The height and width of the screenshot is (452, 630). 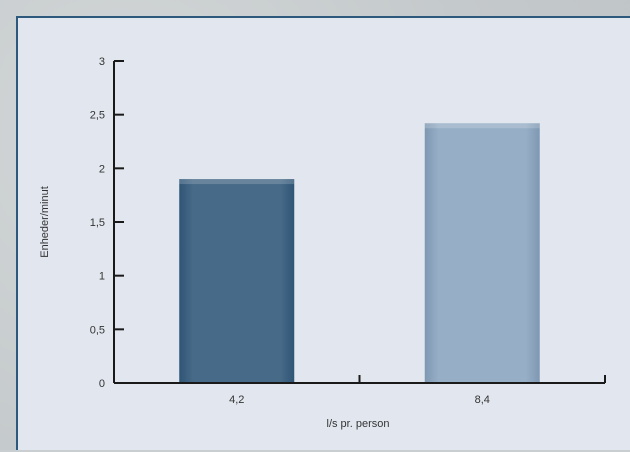 What do you see at coordinates (102, 384) in the screenshot?
I see `y-tick-label: 0` at bounding box center [102, 384].